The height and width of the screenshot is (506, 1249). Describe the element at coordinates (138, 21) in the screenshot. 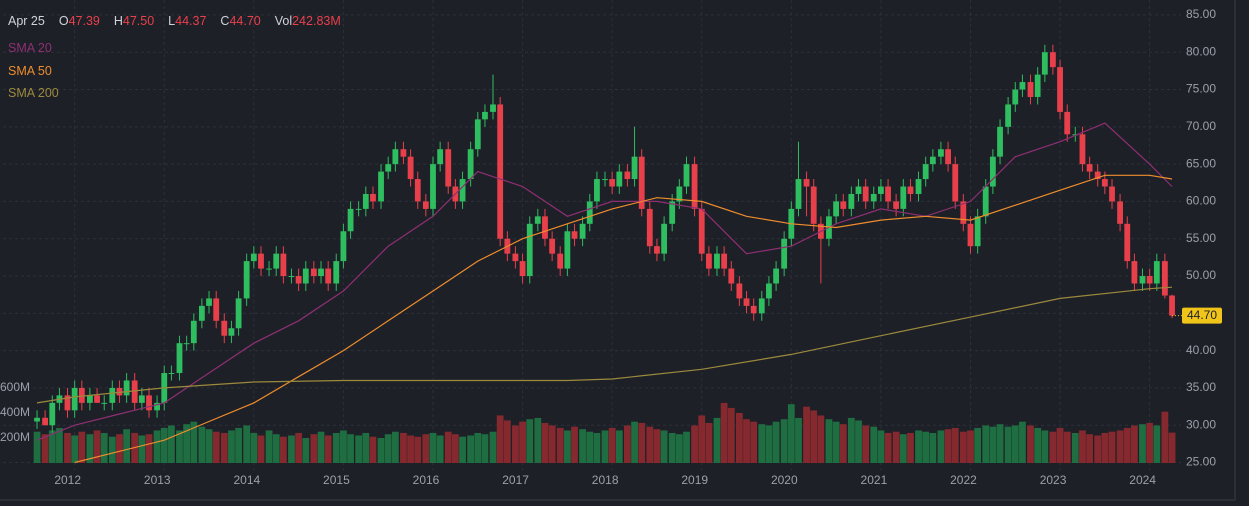

I see `readout-value: 47.50` at that location.